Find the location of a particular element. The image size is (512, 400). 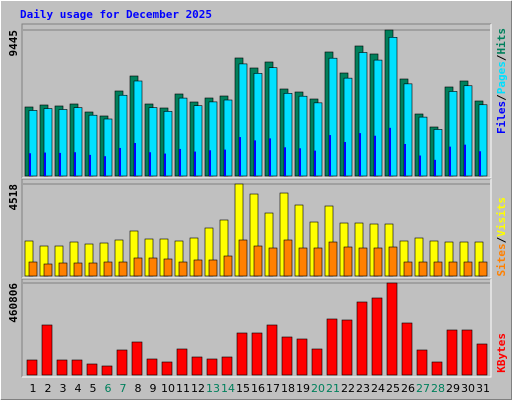

y-tick-label: 4518 is located at coordinates (13, 197).